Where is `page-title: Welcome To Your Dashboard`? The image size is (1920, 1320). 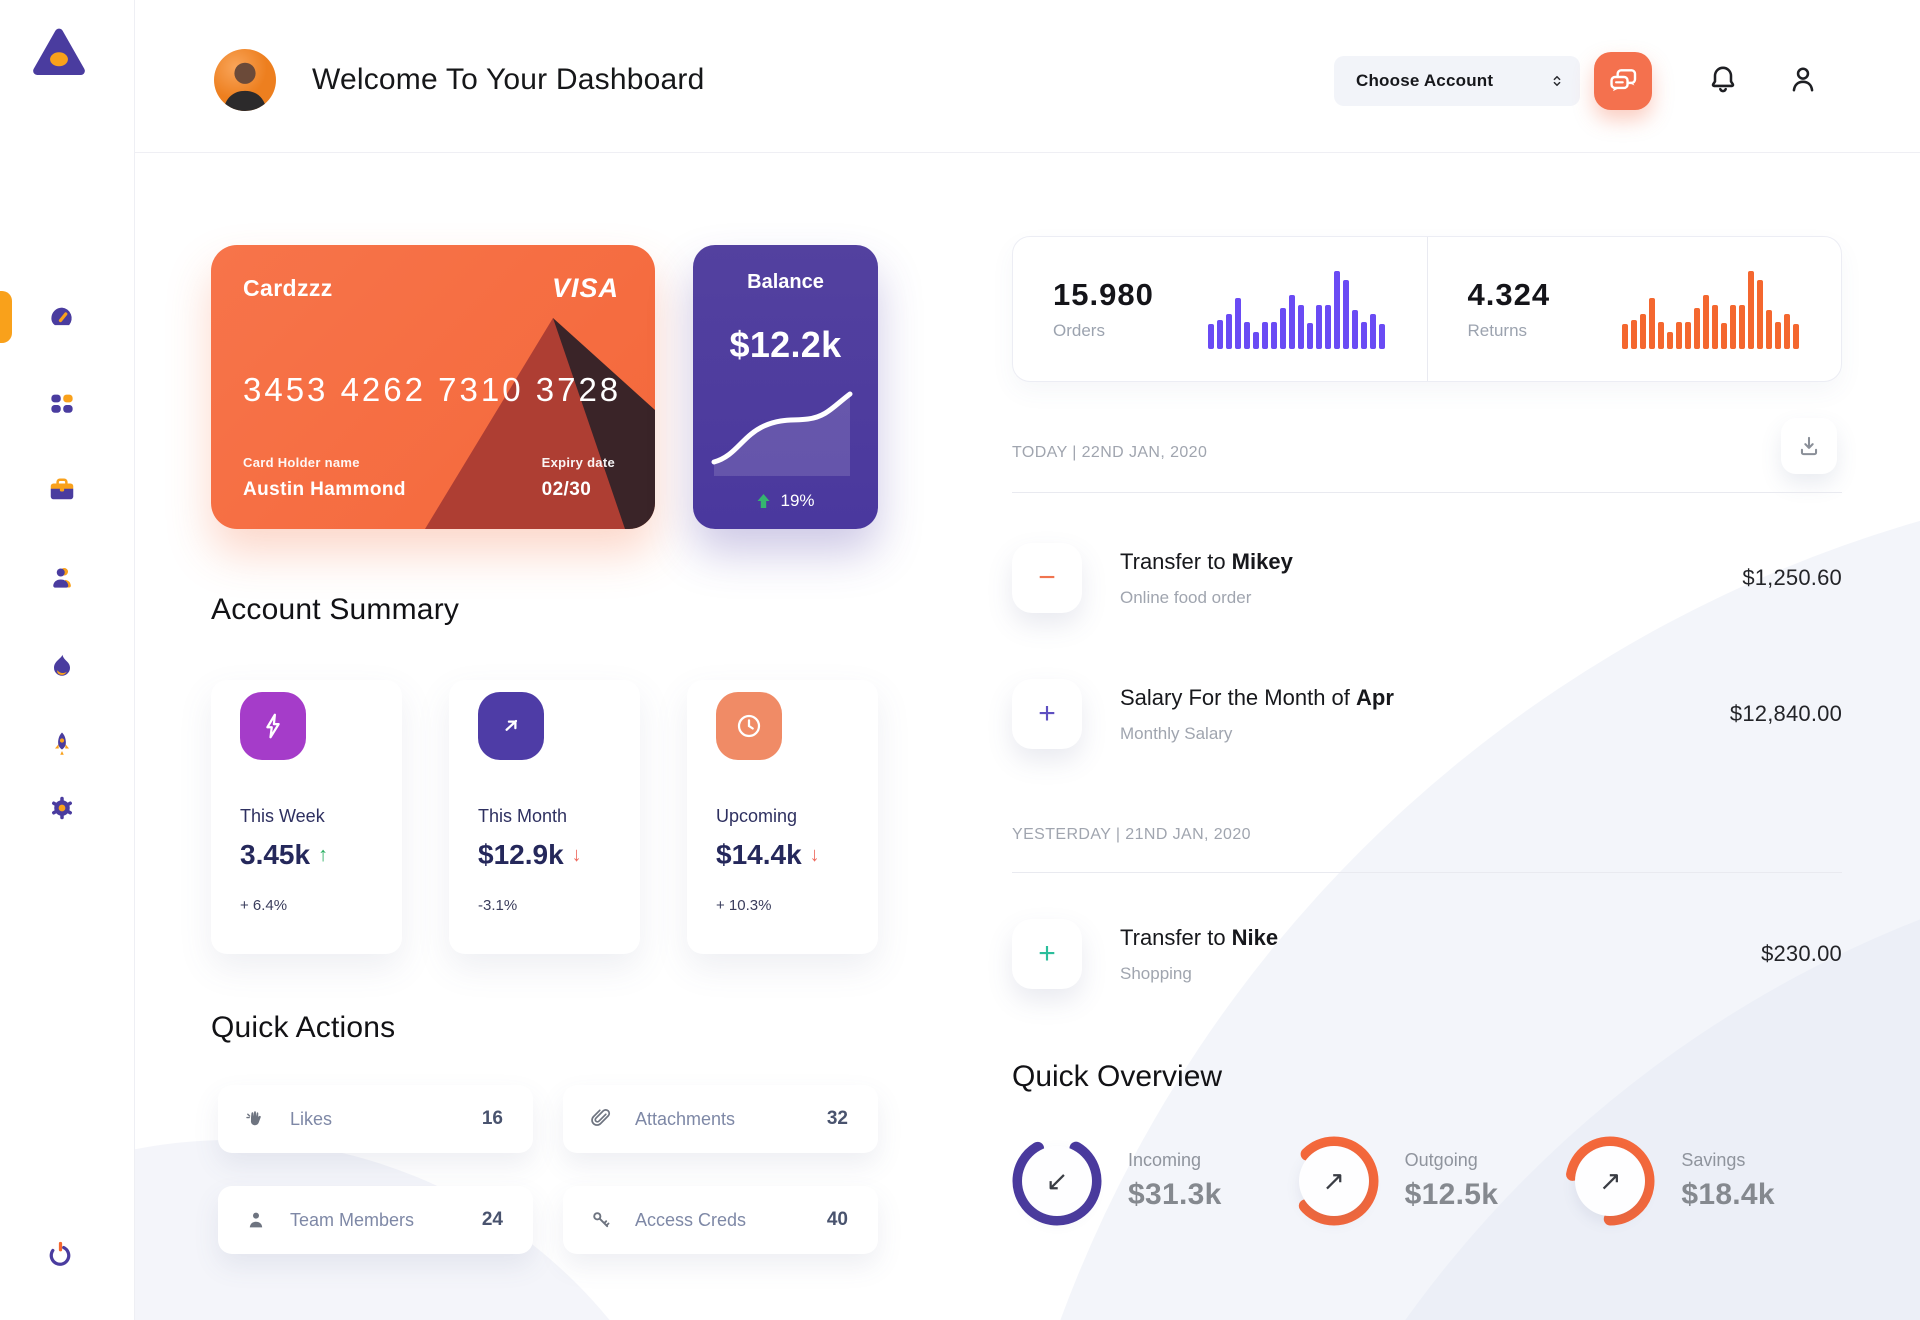
page-title: Welcome To Your Dashboard is located at coordinates (508, 79).